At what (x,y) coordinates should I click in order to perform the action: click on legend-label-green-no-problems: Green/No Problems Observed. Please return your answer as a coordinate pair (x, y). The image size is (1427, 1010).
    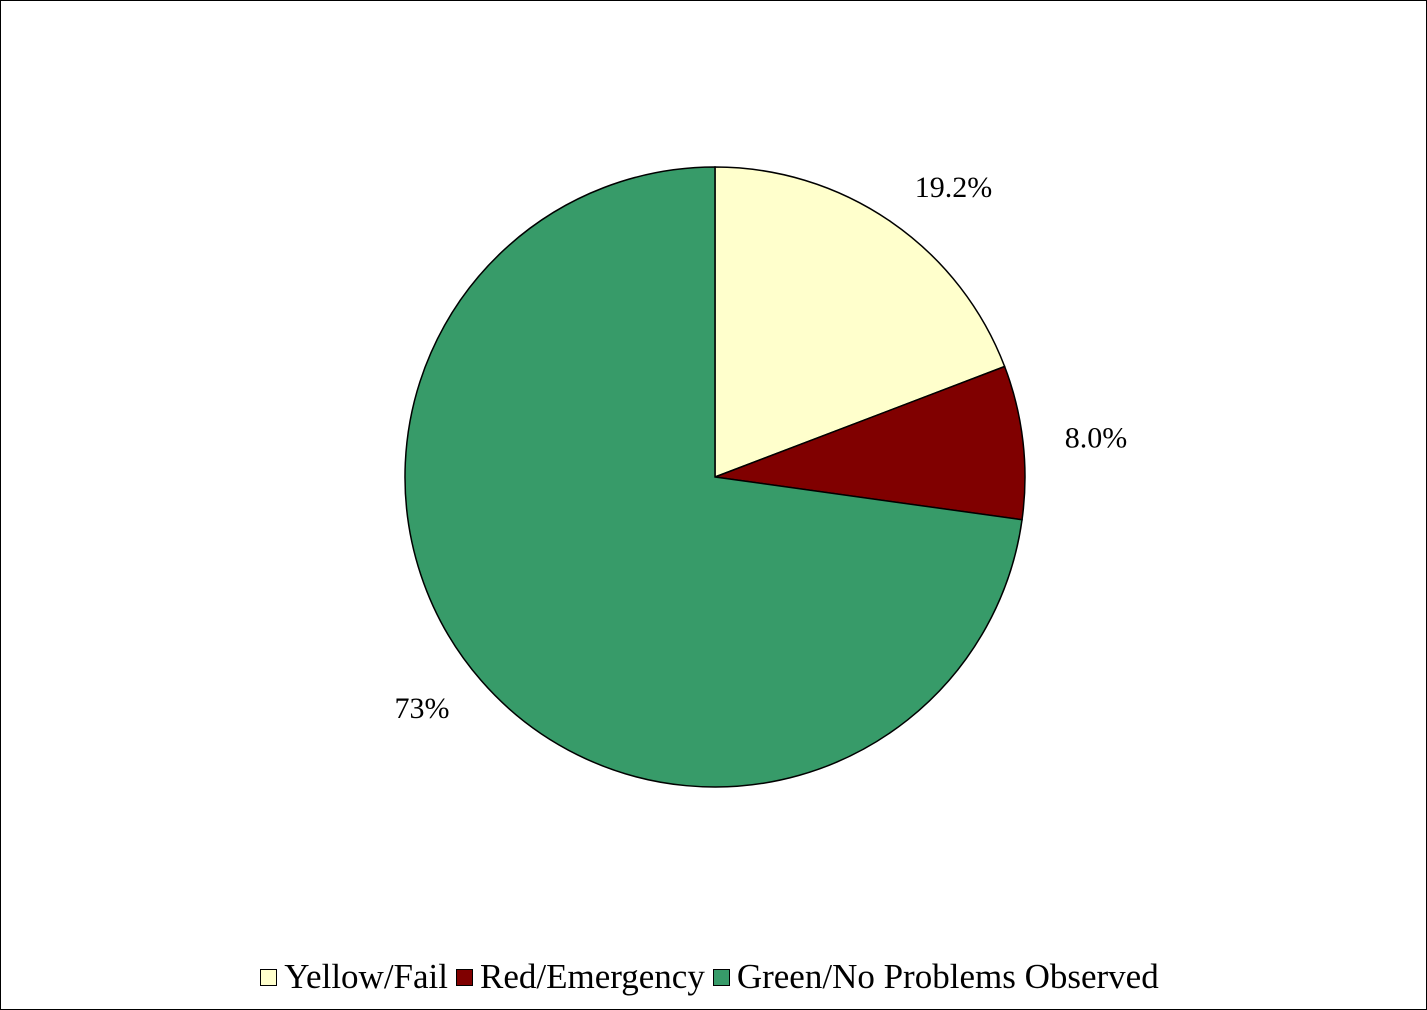
    Looking at the image, I should click on (947, 976).